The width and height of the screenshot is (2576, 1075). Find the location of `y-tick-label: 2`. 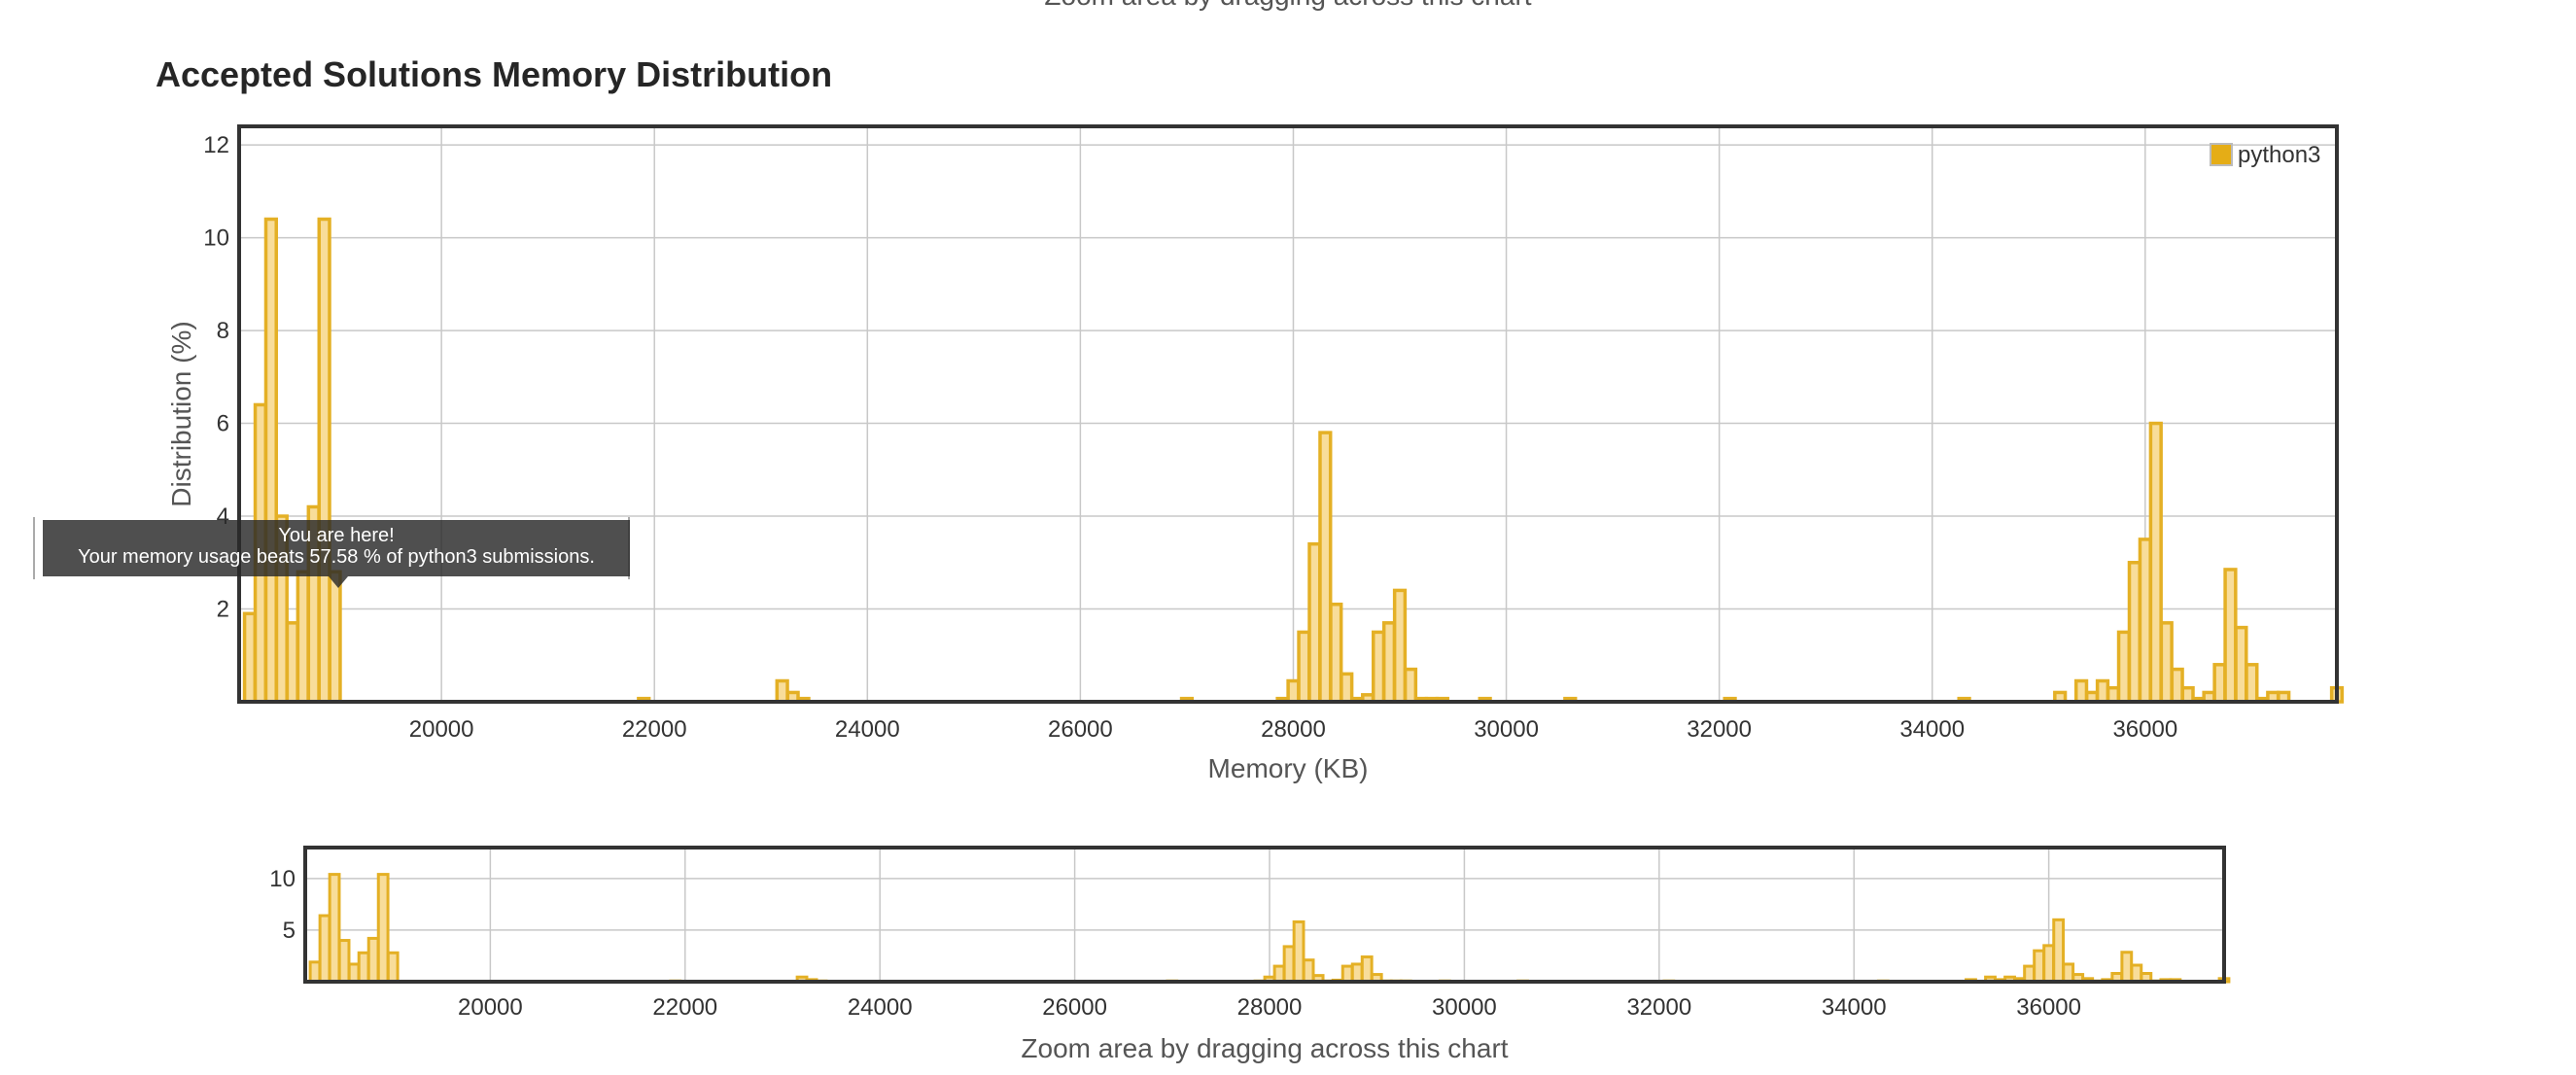

y-tick-label: 2 is located at coordinates (223, 610).